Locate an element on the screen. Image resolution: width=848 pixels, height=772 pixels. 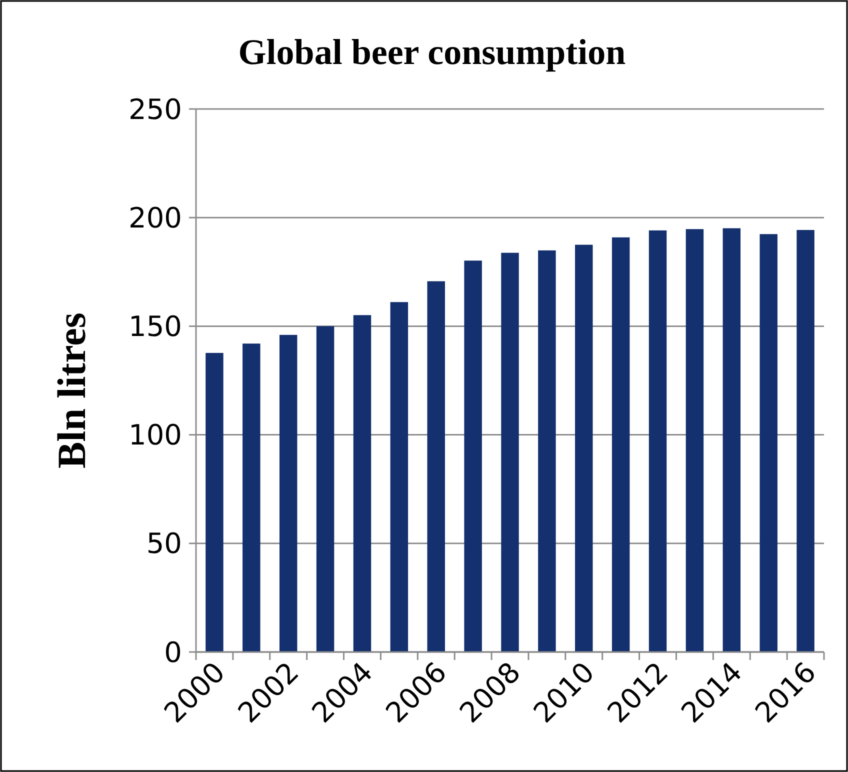
y-tick-label: 100 is located at coordinates (155, 435).